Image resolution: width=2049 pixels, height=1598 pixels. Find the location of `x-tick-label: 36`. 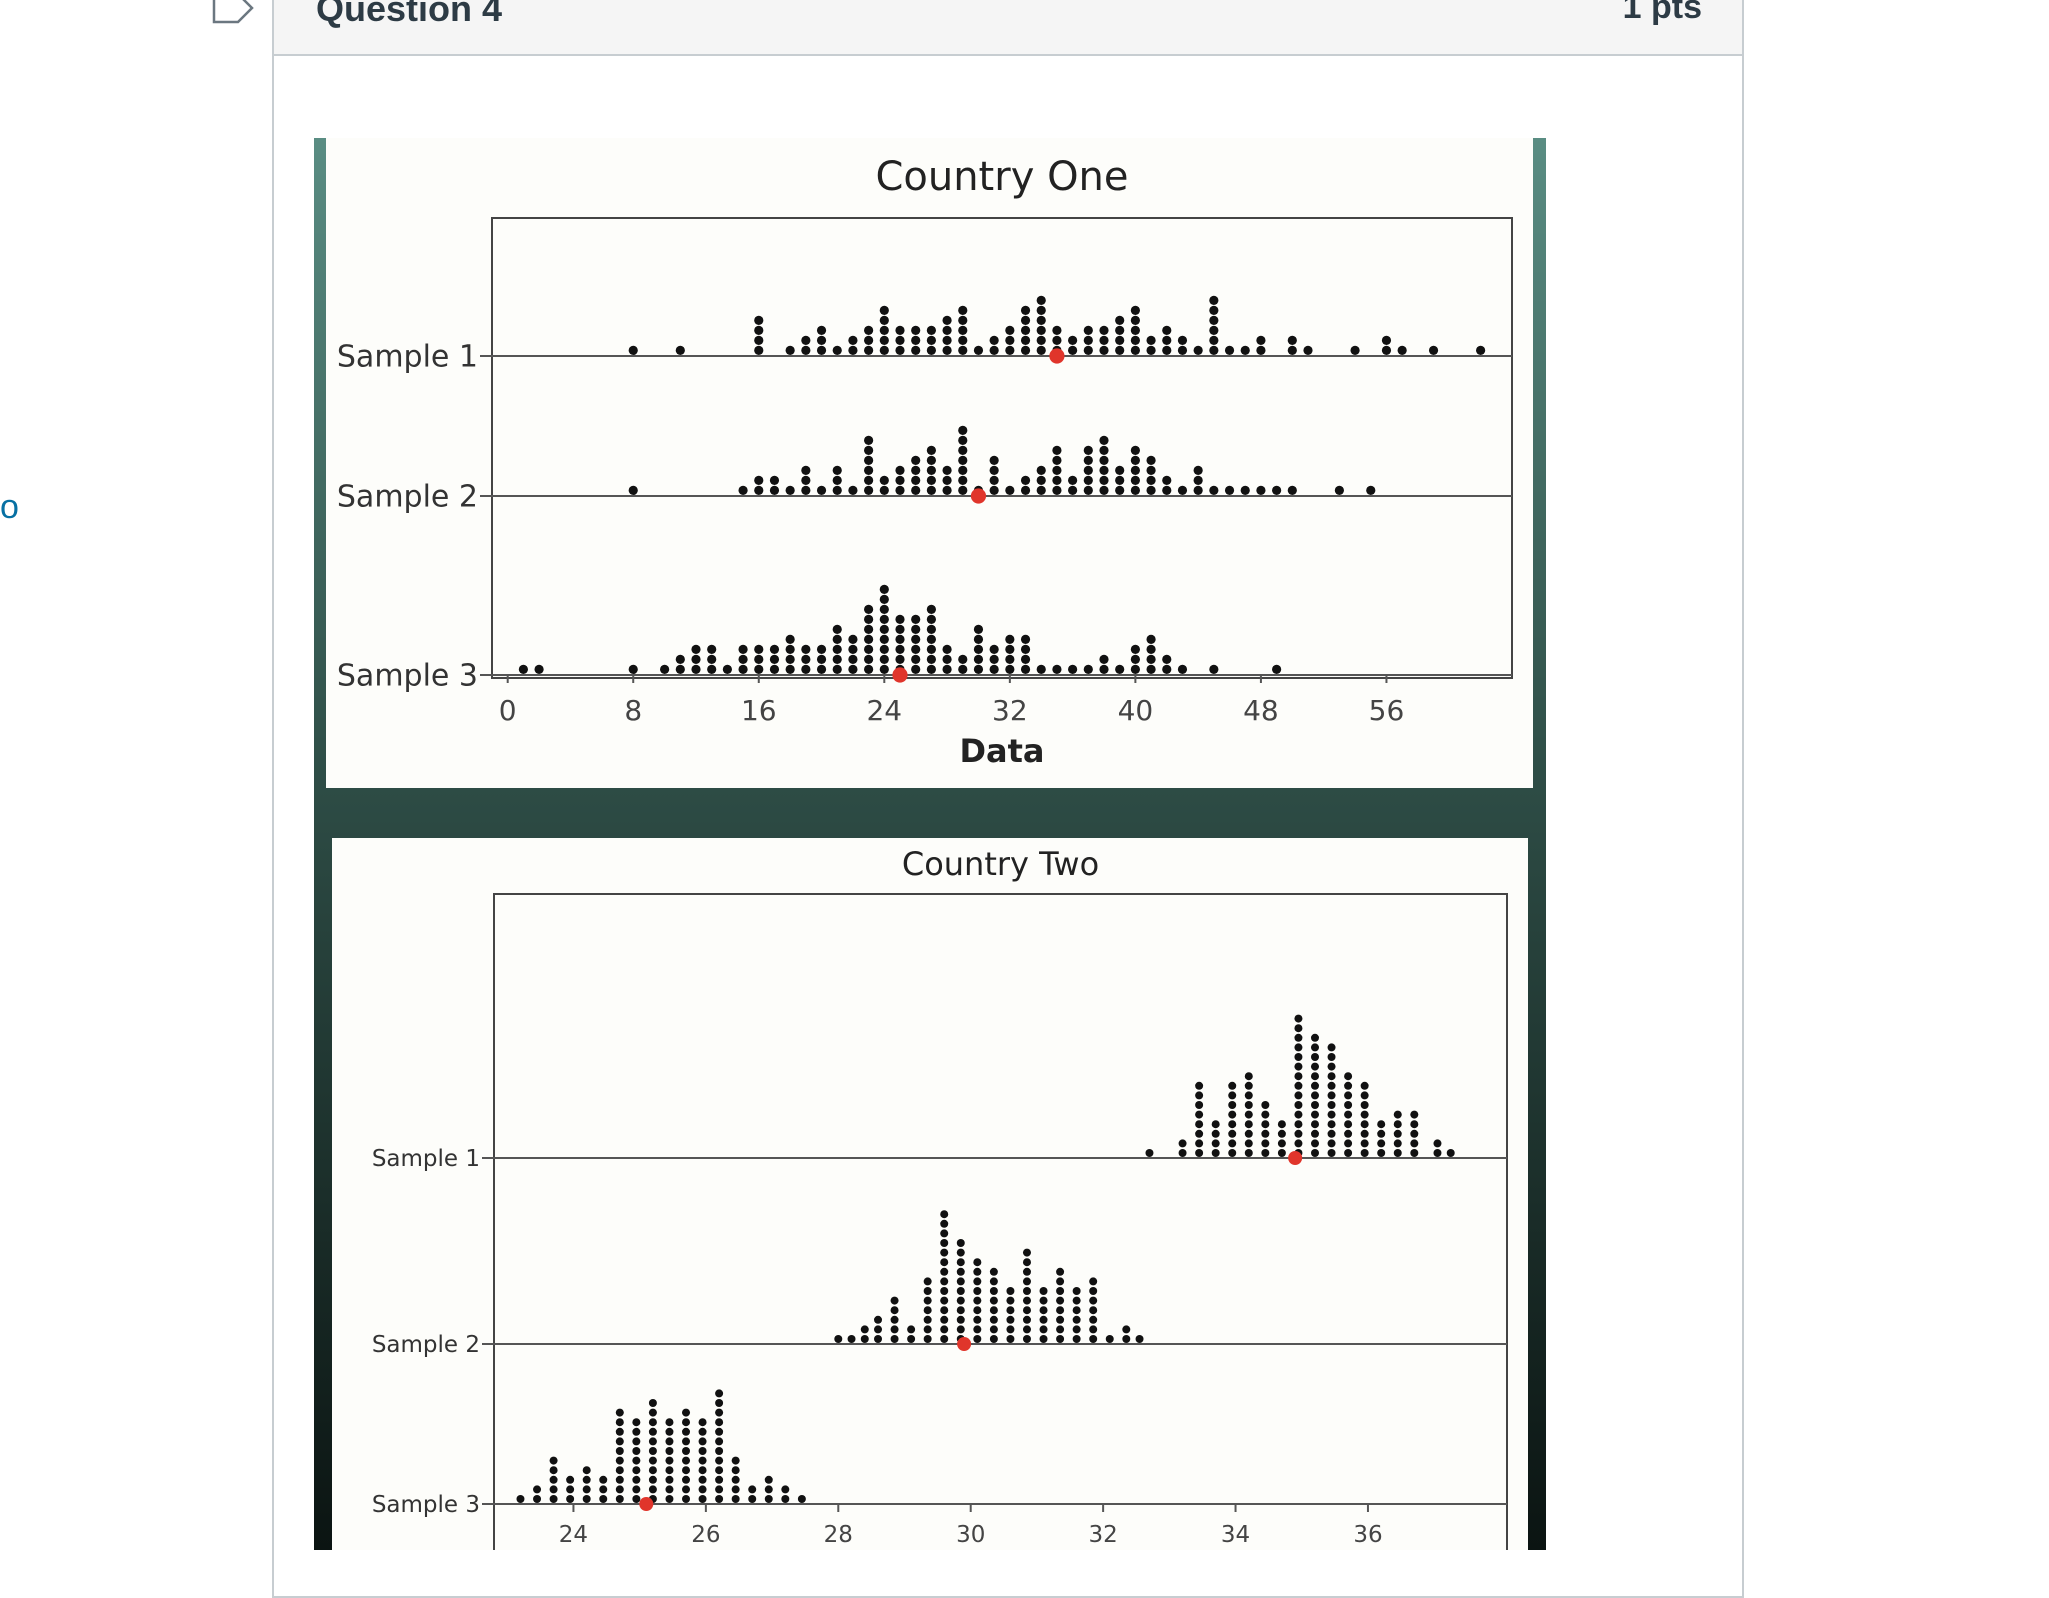

x-tick-label: 36 is located at coordinates (1367, 1535).